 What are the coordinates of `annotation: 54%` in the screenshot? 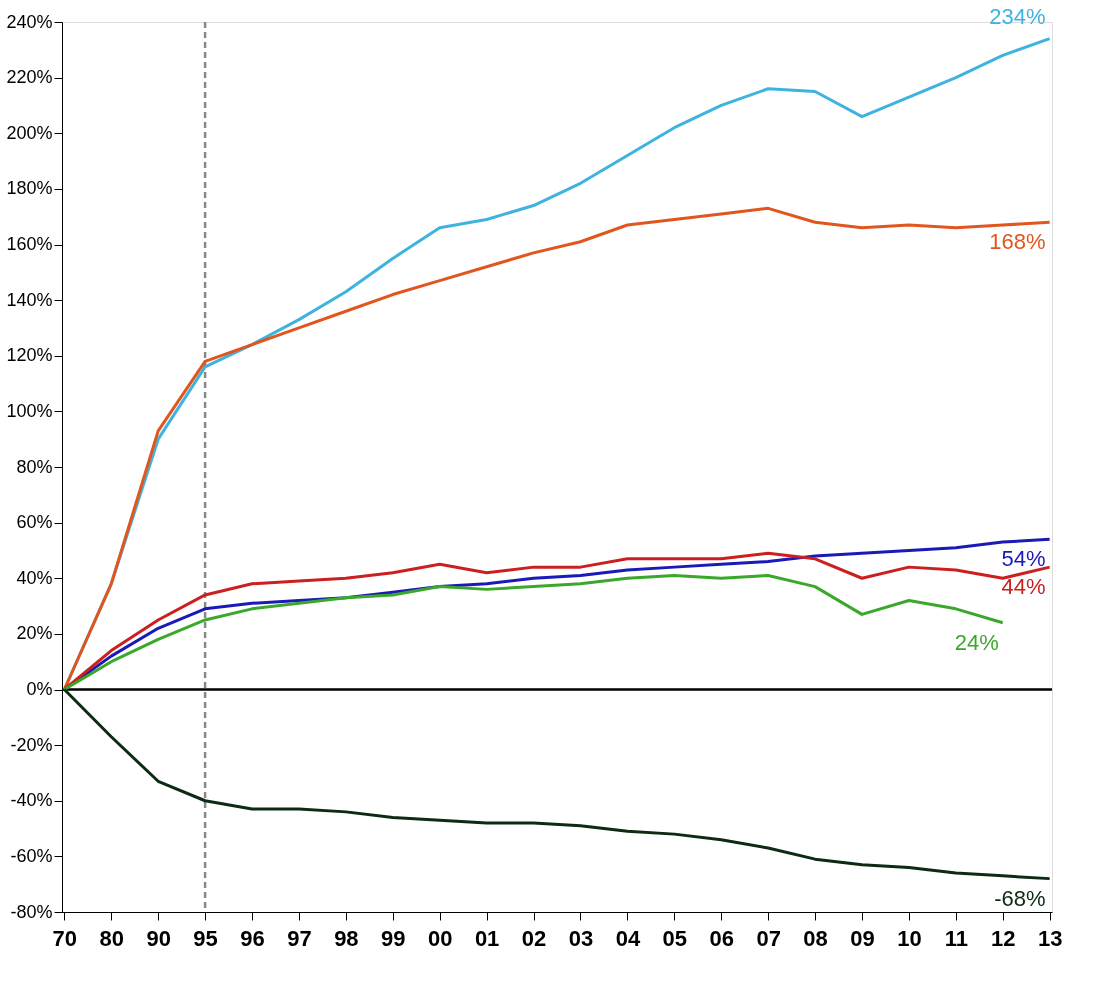 It's located at (1023, 559).